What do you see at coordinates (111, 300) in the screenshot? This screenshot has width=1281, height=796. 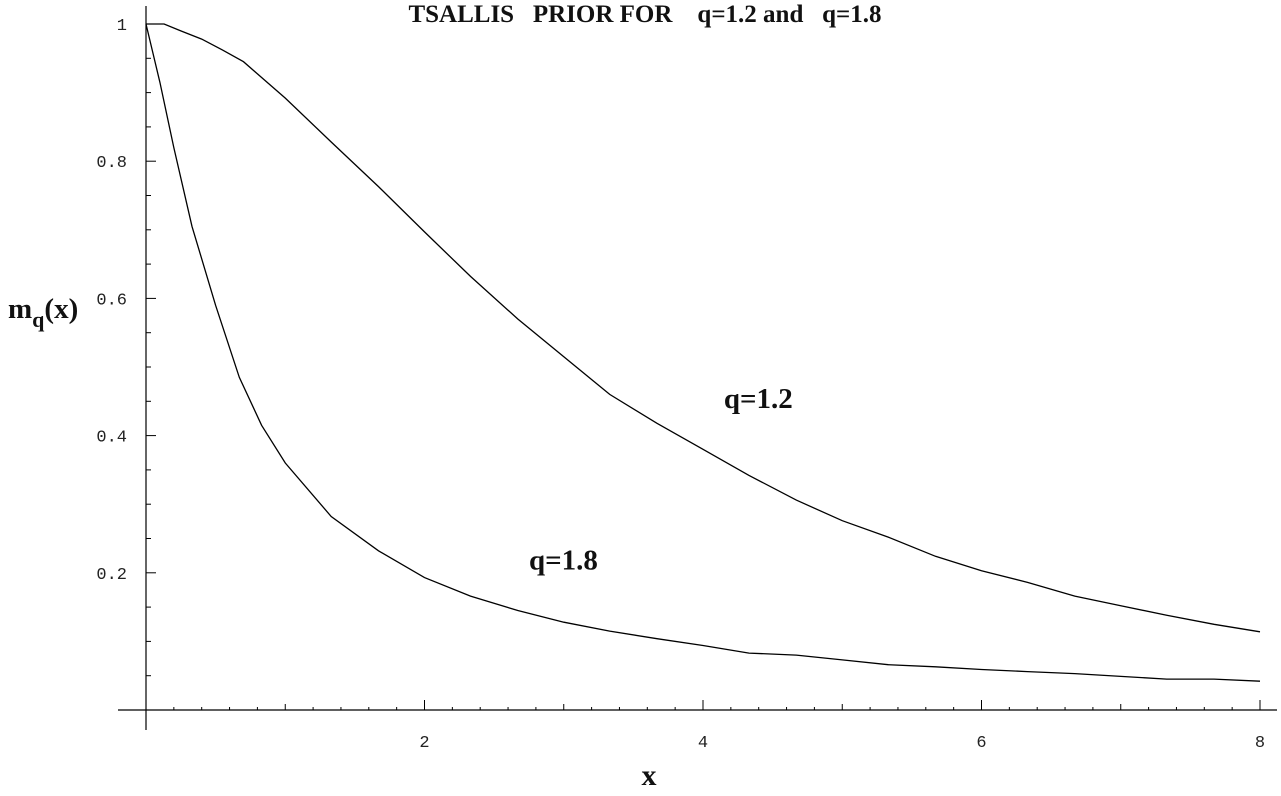 I see `y-tick-label: 0.6` at bounding box center [111, 300].